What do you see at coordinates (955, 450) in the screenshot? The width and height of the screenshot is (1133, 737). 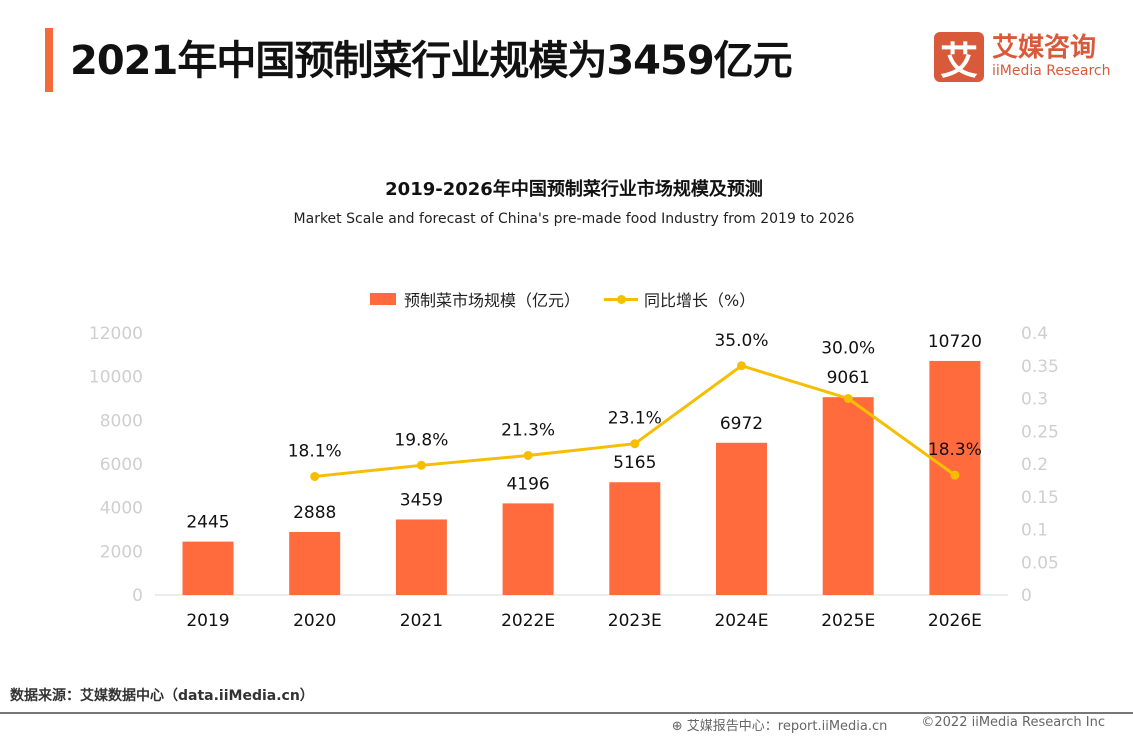 I see `growth-value-label: 18.3%` at bounding box center [955, 450].